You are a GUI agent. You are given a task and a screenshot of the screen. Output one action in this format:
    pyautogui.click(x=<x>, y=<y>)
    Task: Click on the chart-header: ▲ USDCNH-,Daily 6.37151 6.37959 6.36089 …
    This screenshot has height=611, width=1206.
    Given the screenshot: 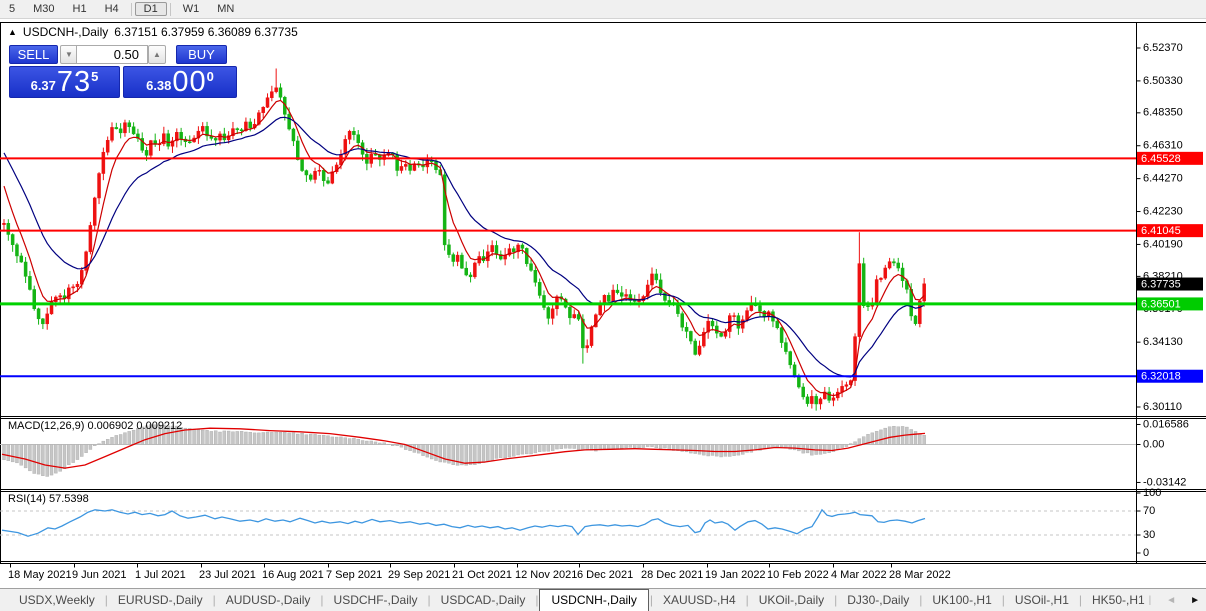 What is the action you would take?
    pyautogui.click(x=153, y=32)
    